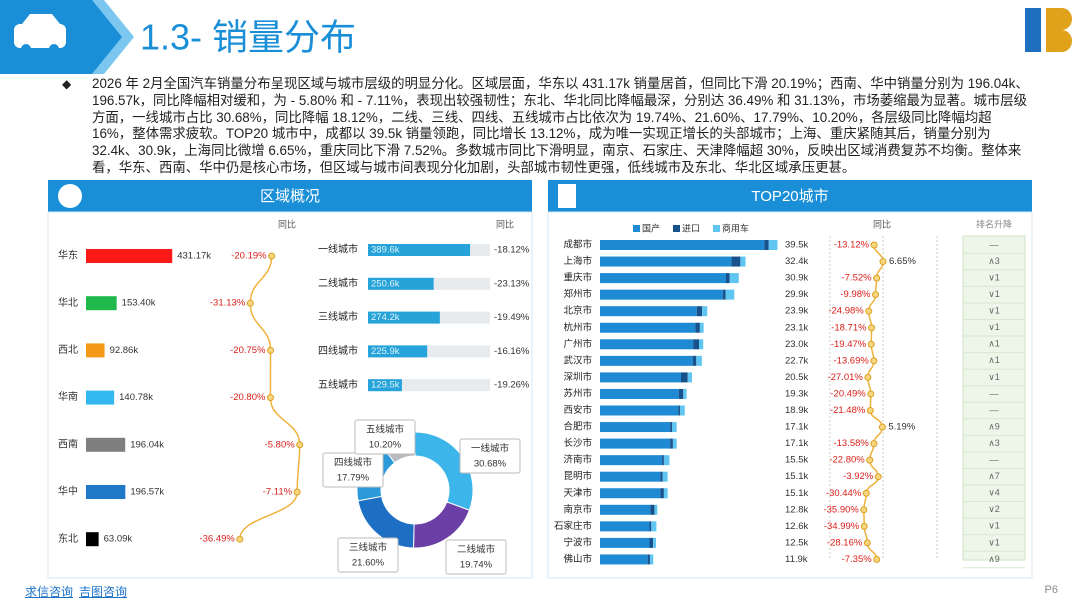  I want to click on growth-label: -18.12%, so click(512, 250).